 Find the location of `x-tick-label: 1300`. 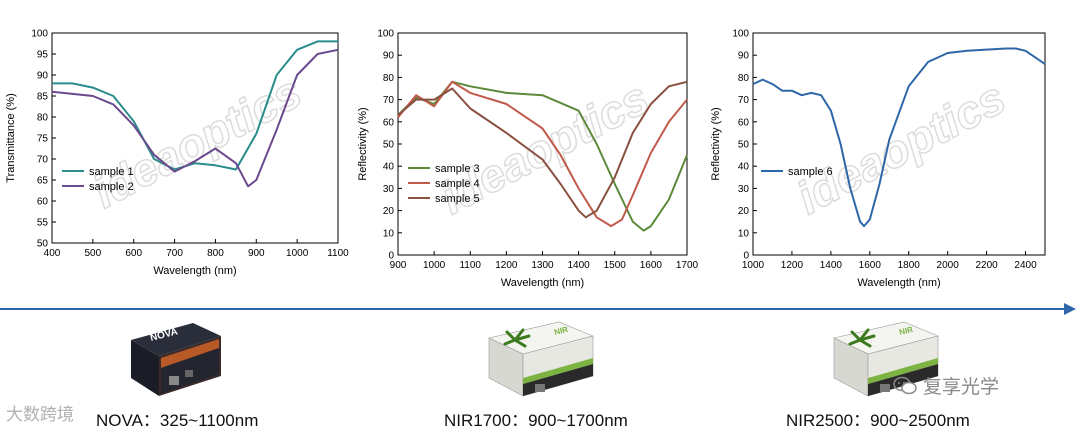

x-tick-label: 1300 is located at coordinates (542, 265).